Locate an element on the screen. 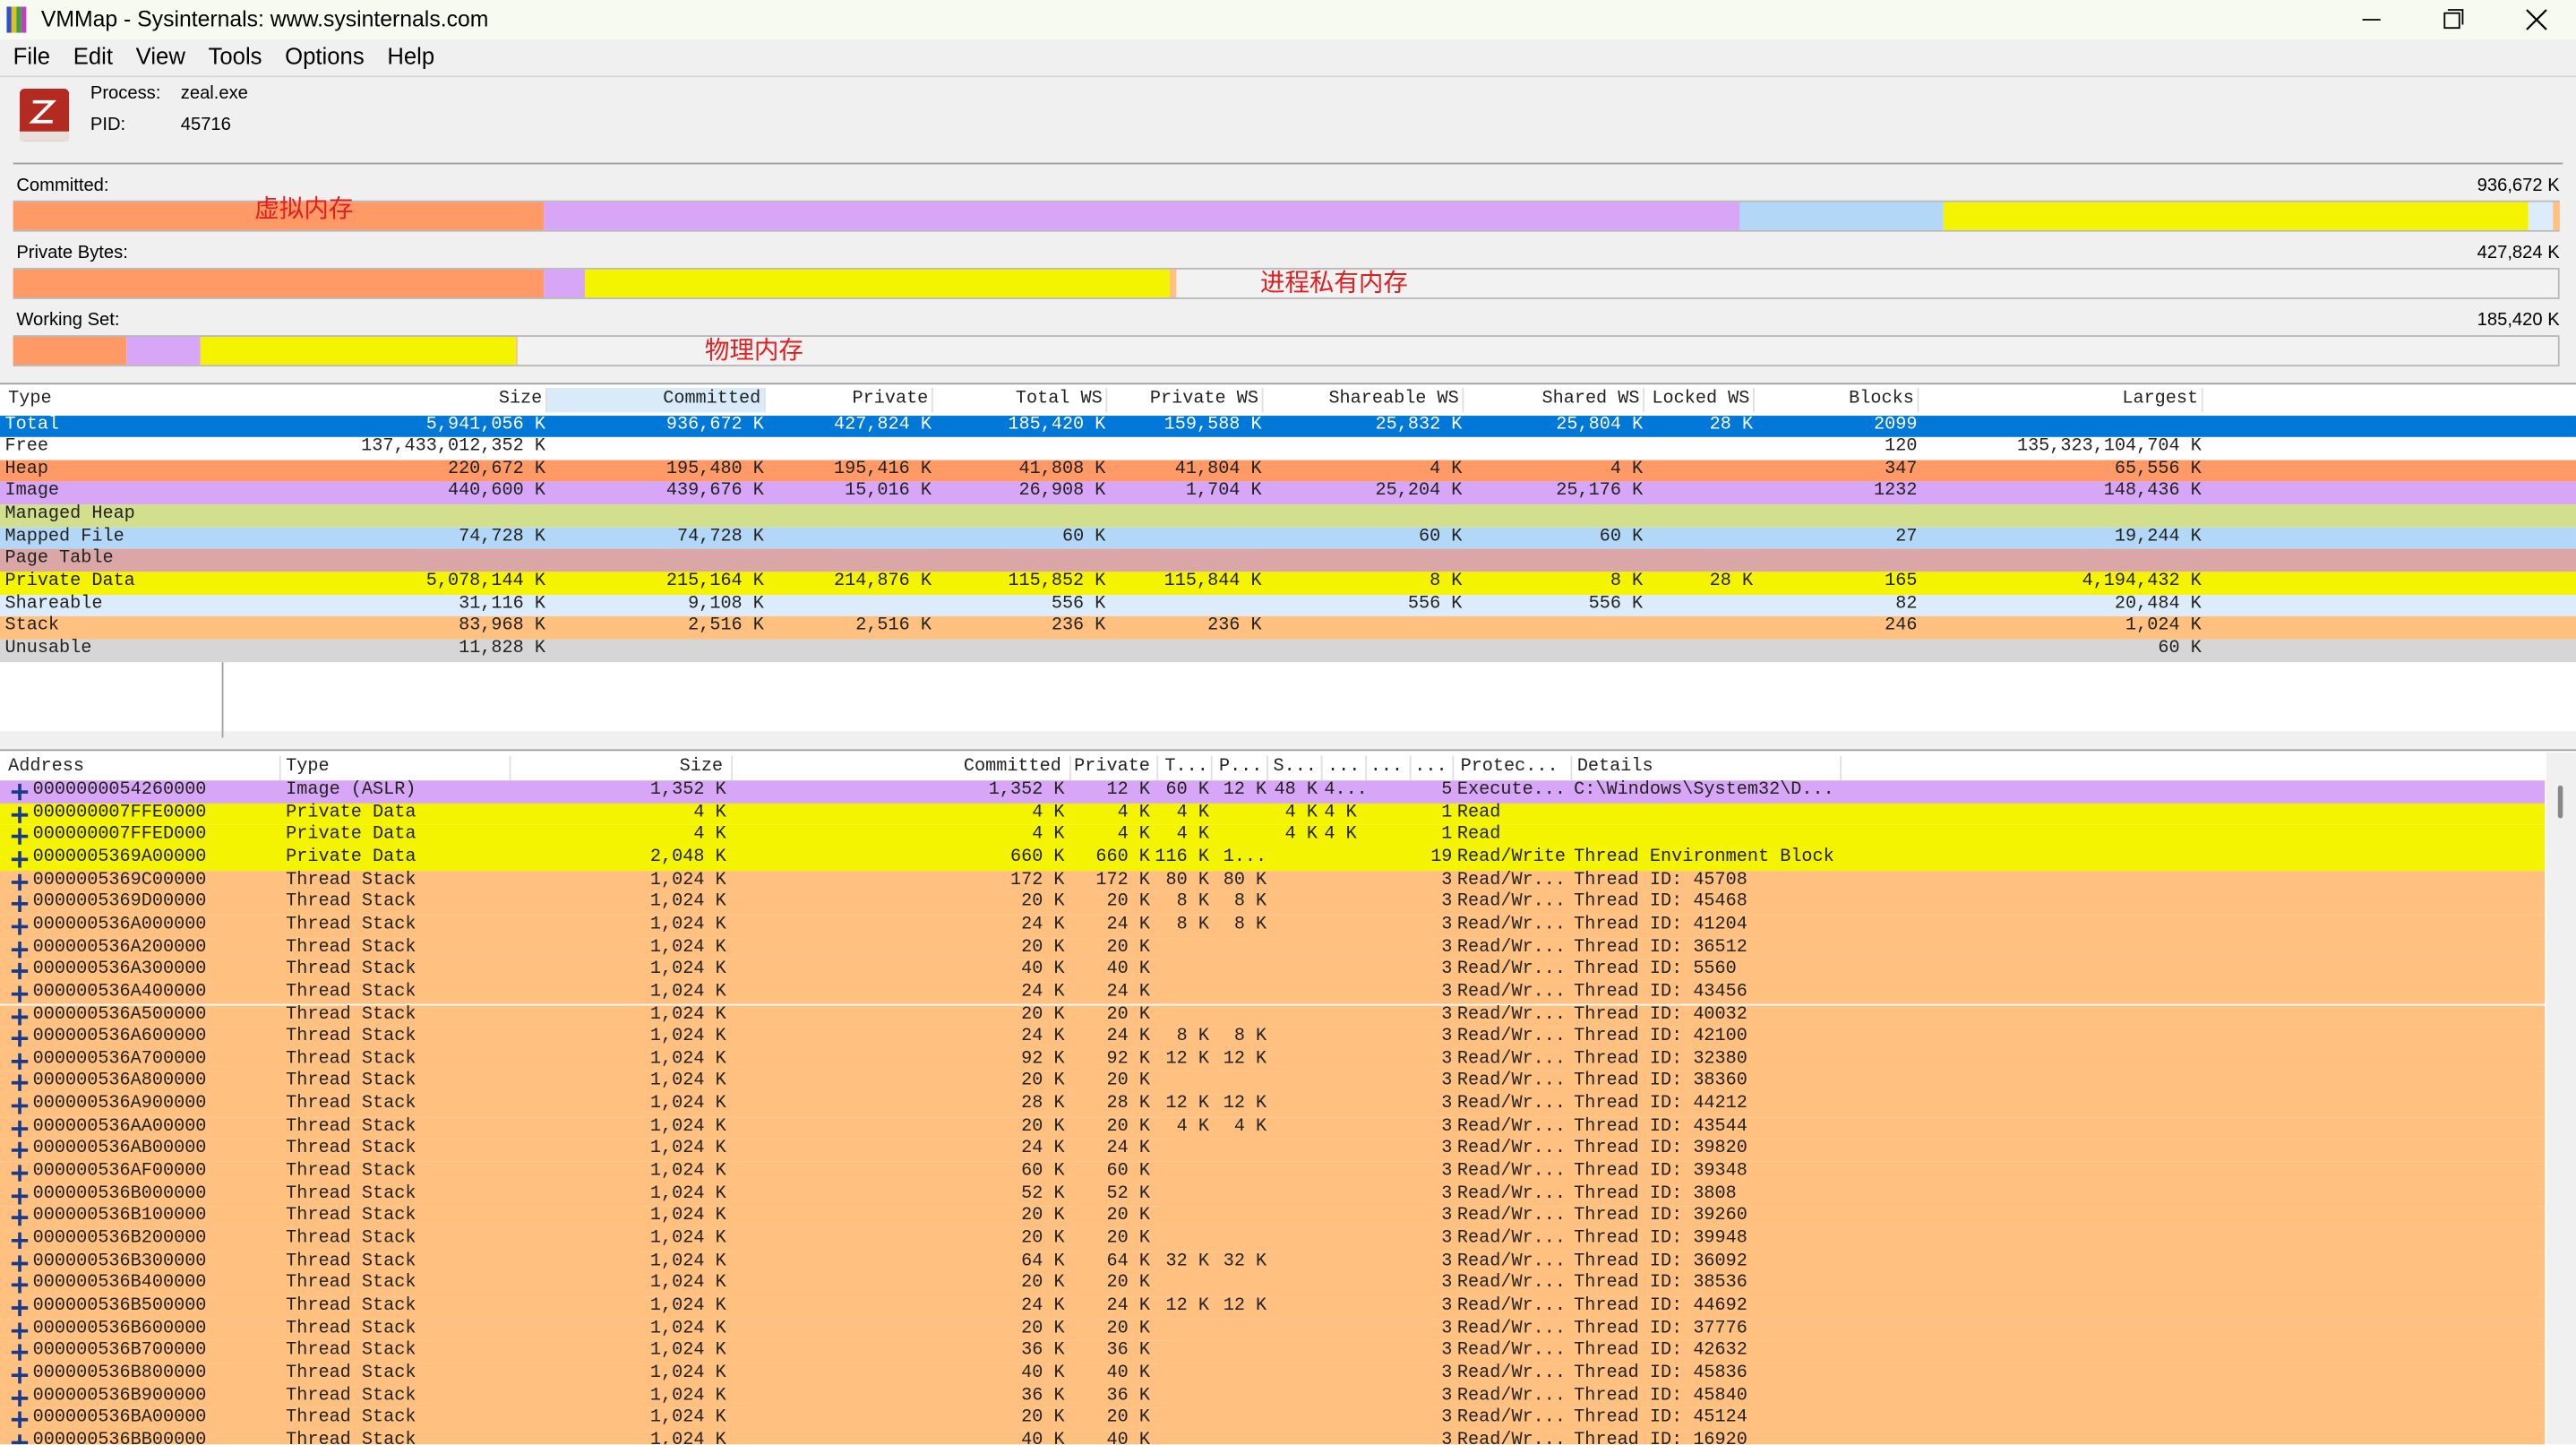 Image resolution: width=2576 pixels, height=1445 pixels. column-header: Locked WS is located at coordinates (1701, 399).